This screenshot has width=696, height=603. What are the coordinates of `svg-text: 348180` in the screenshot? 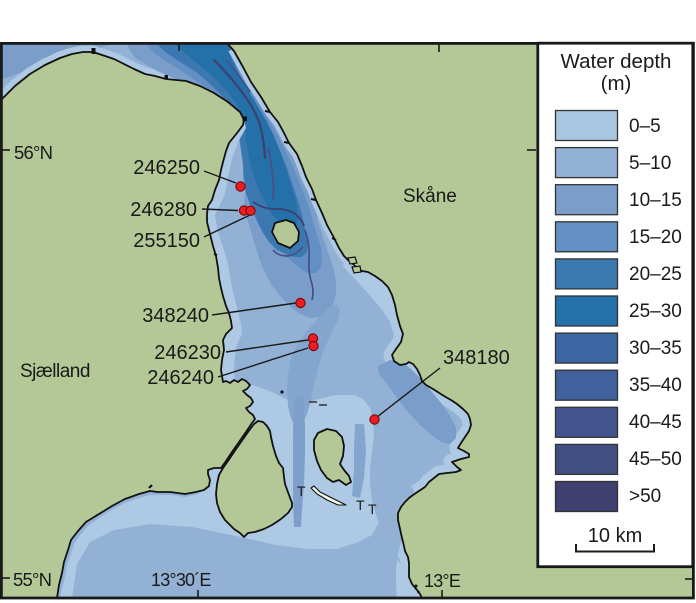 It's located at (476, 358).